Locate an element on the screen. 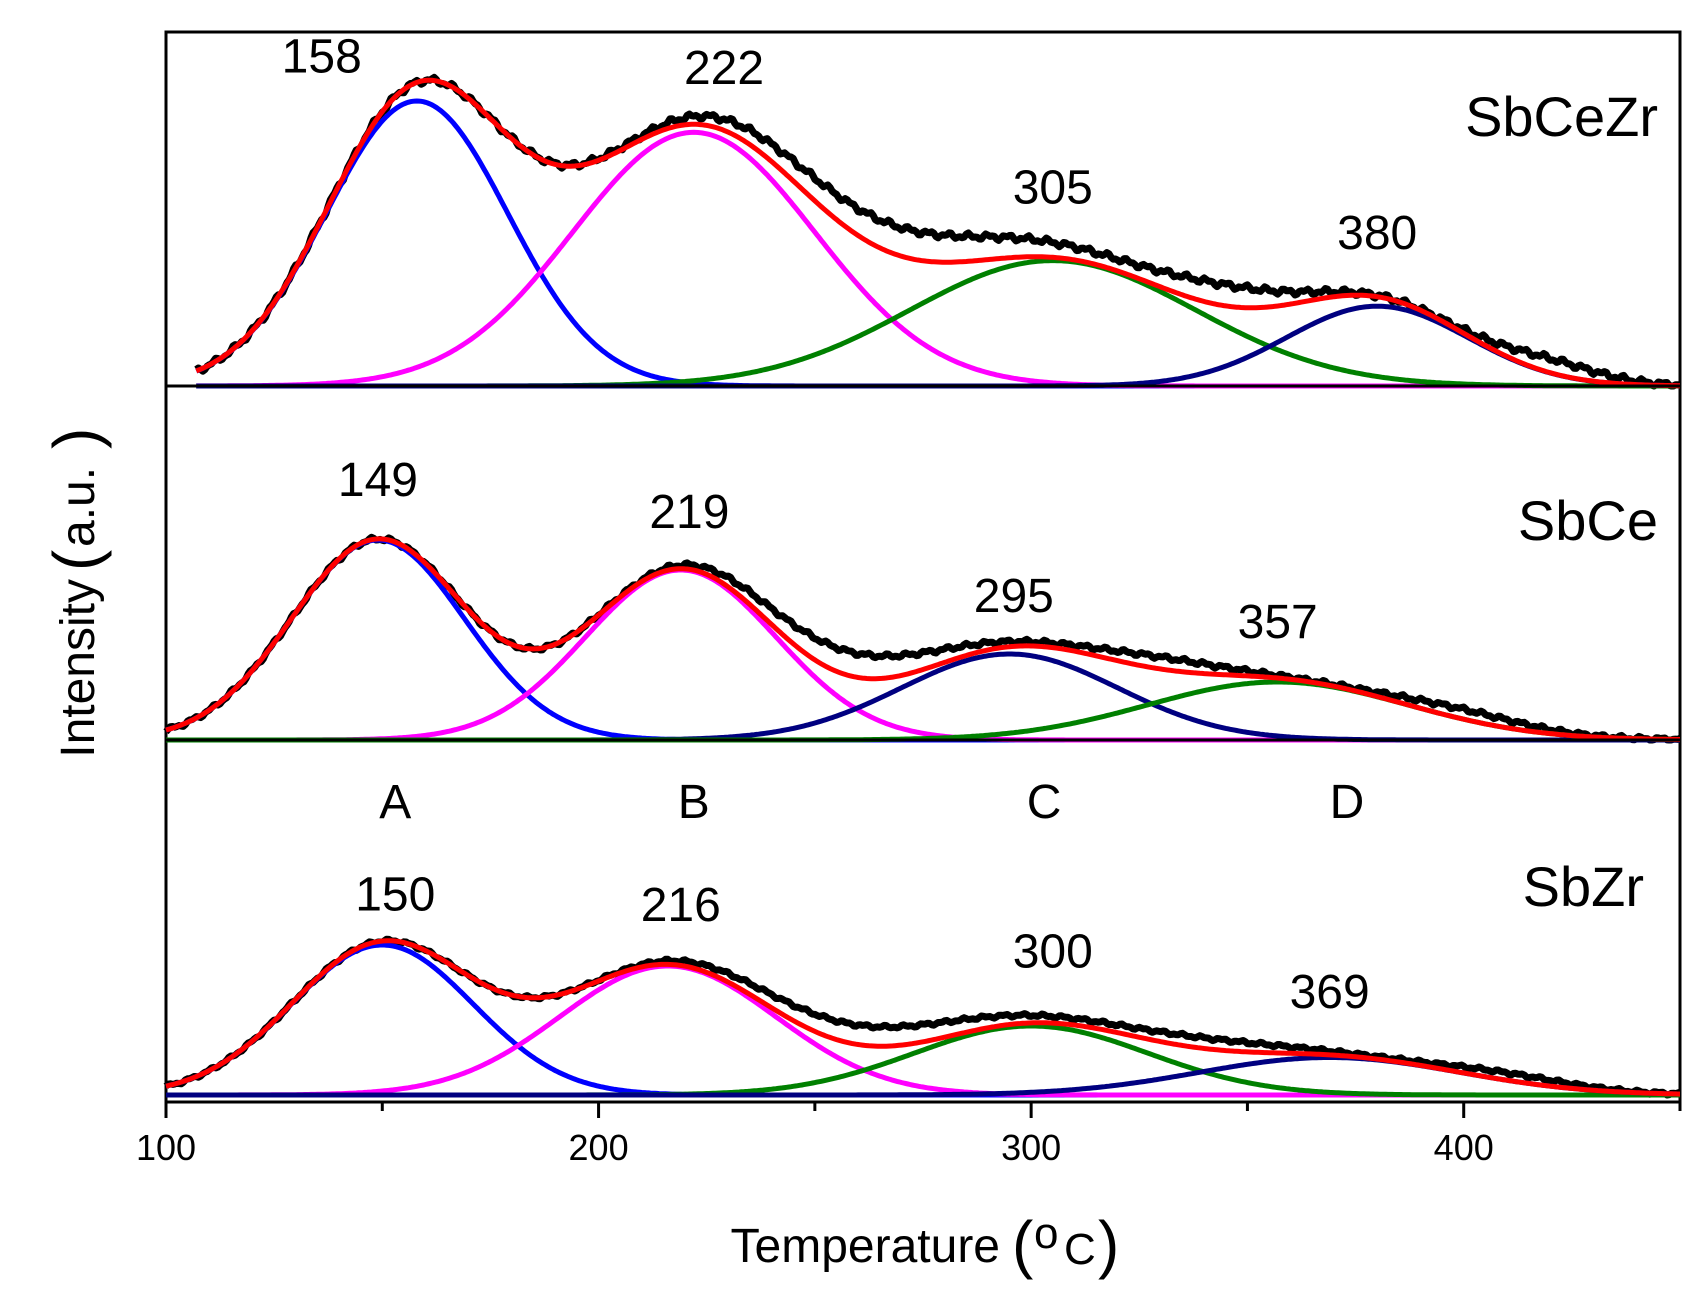  peak-label-216: 216 is located at coordinates (681, 905).